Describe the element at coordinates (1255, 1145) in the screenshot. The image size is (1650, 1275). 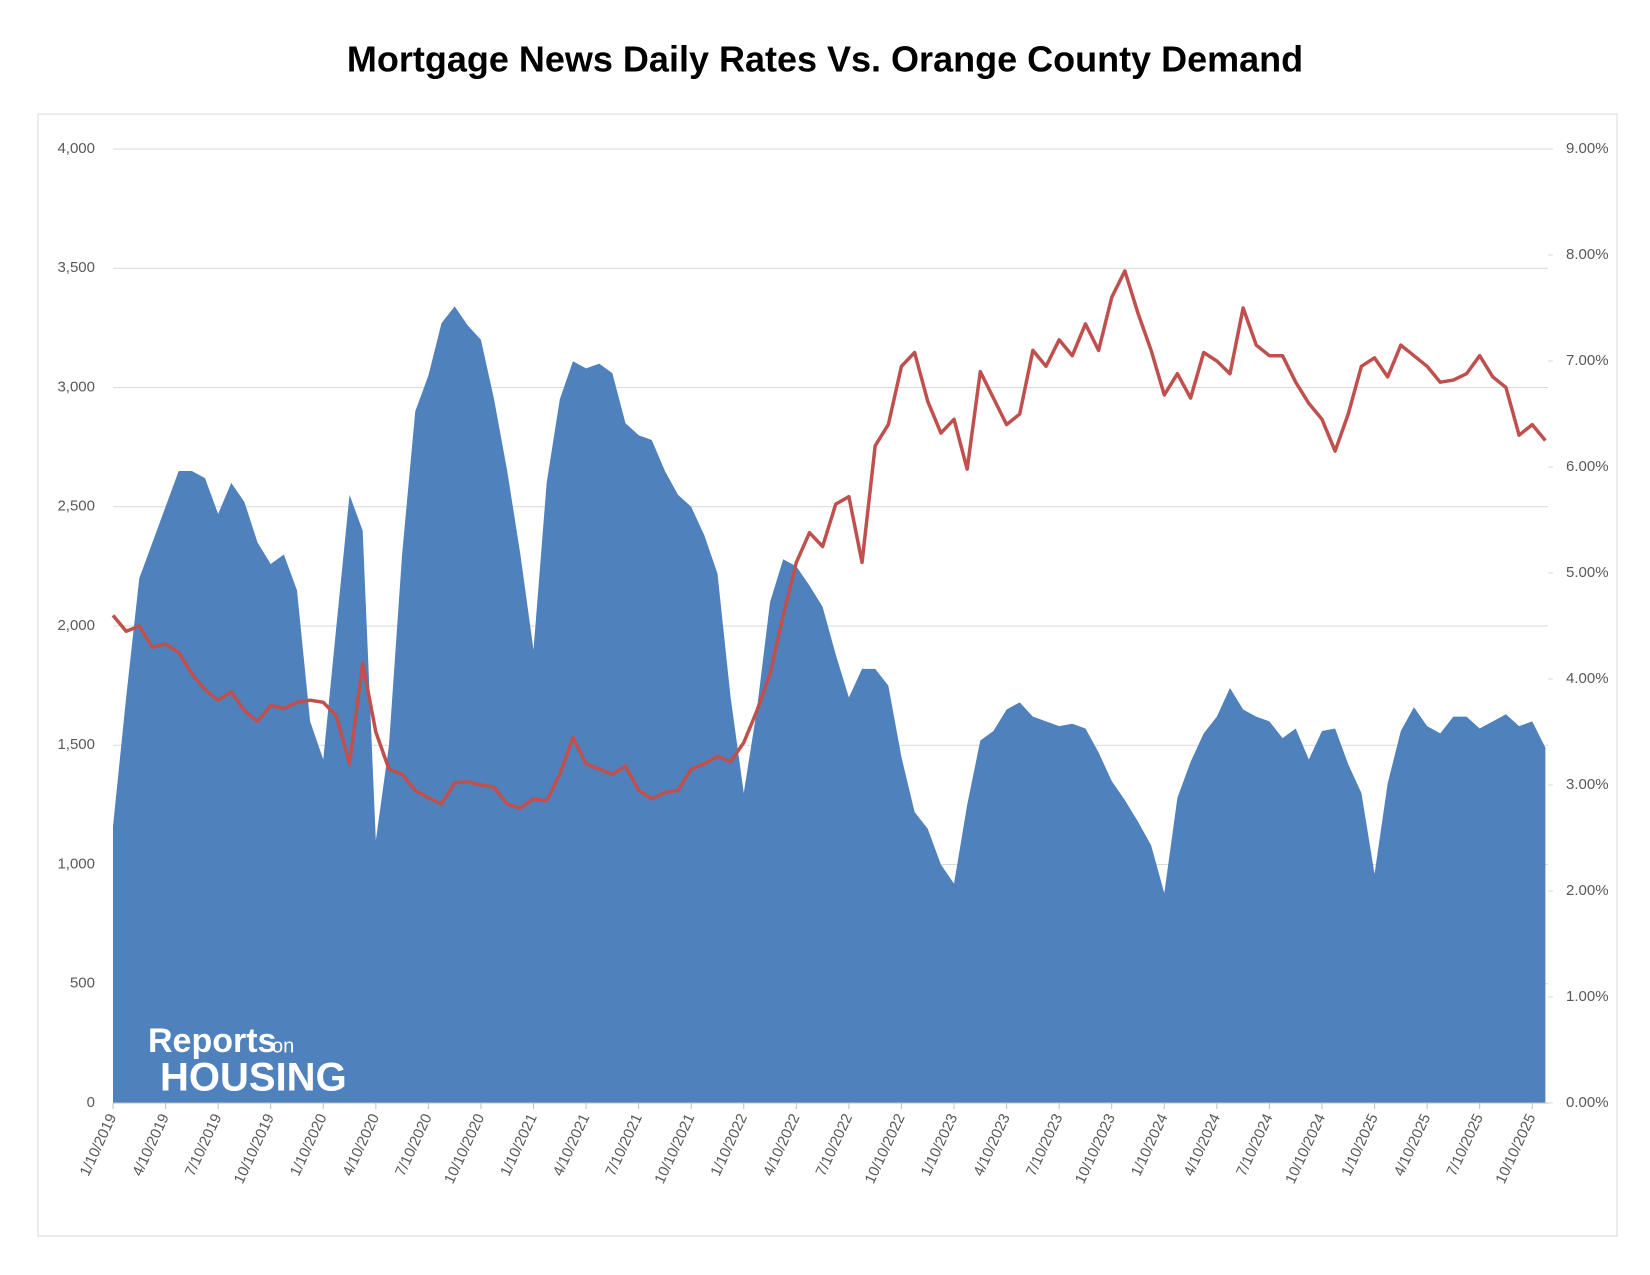
I see `x-tick-label: 7/10/2024` at that location.